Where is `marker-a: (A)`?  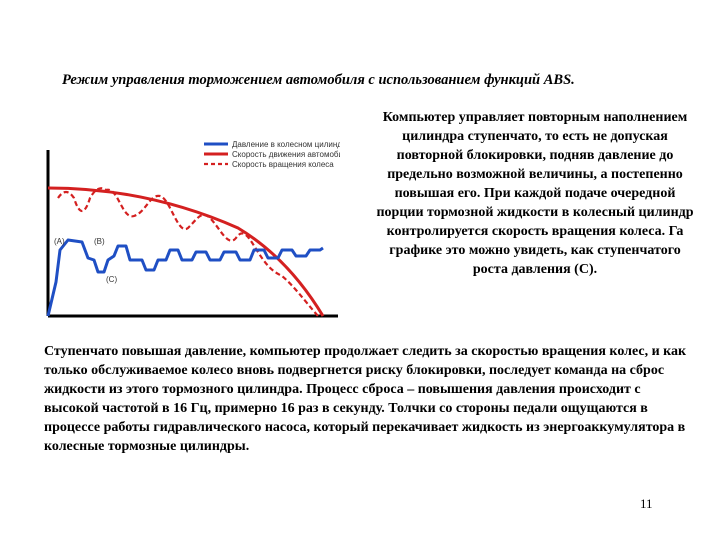
marker-a: (A) is located at coordinates (59, 241).